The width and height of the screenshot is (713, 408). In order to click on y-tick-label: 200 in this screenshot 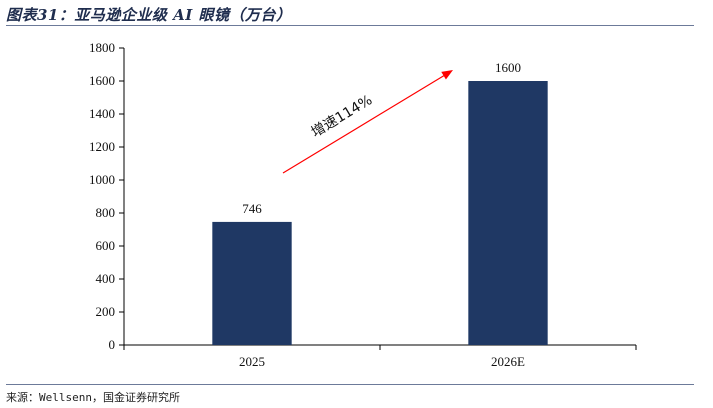, I will do `click(106, 311)`.